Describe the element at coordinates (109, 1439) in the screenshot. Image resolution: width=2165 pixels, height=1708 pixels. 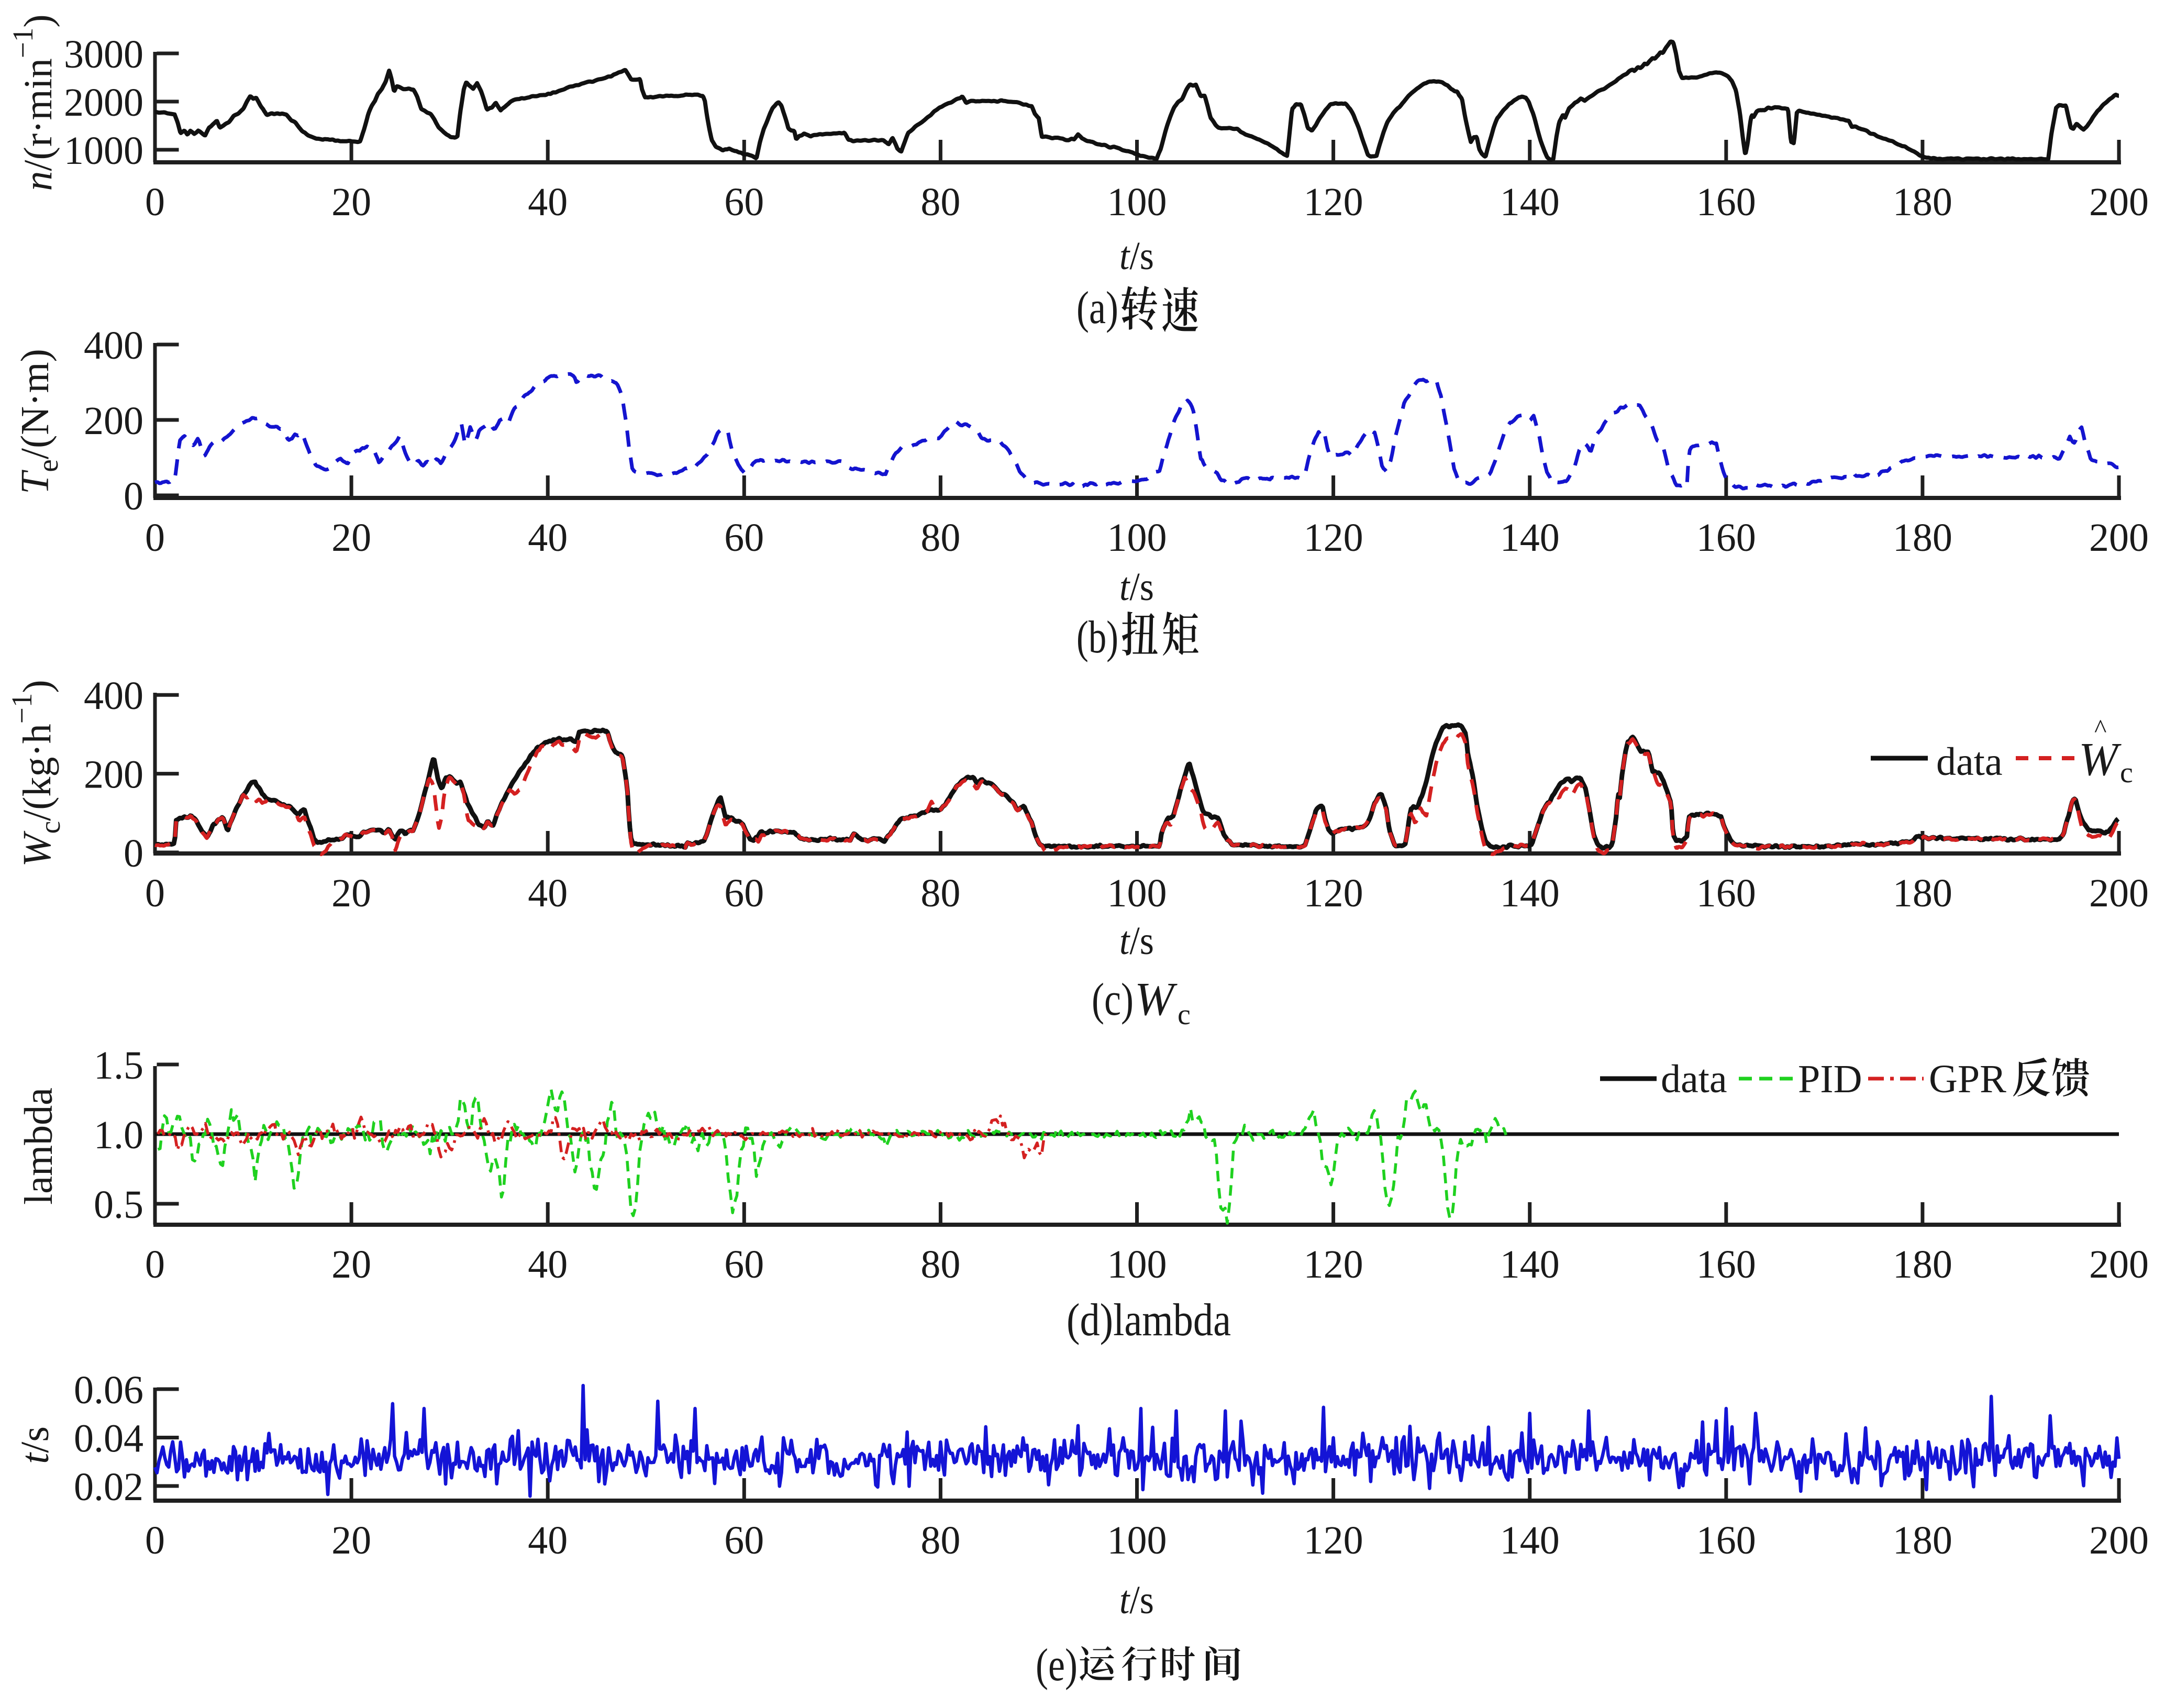
I see `svg-text: 0.04` at that location.